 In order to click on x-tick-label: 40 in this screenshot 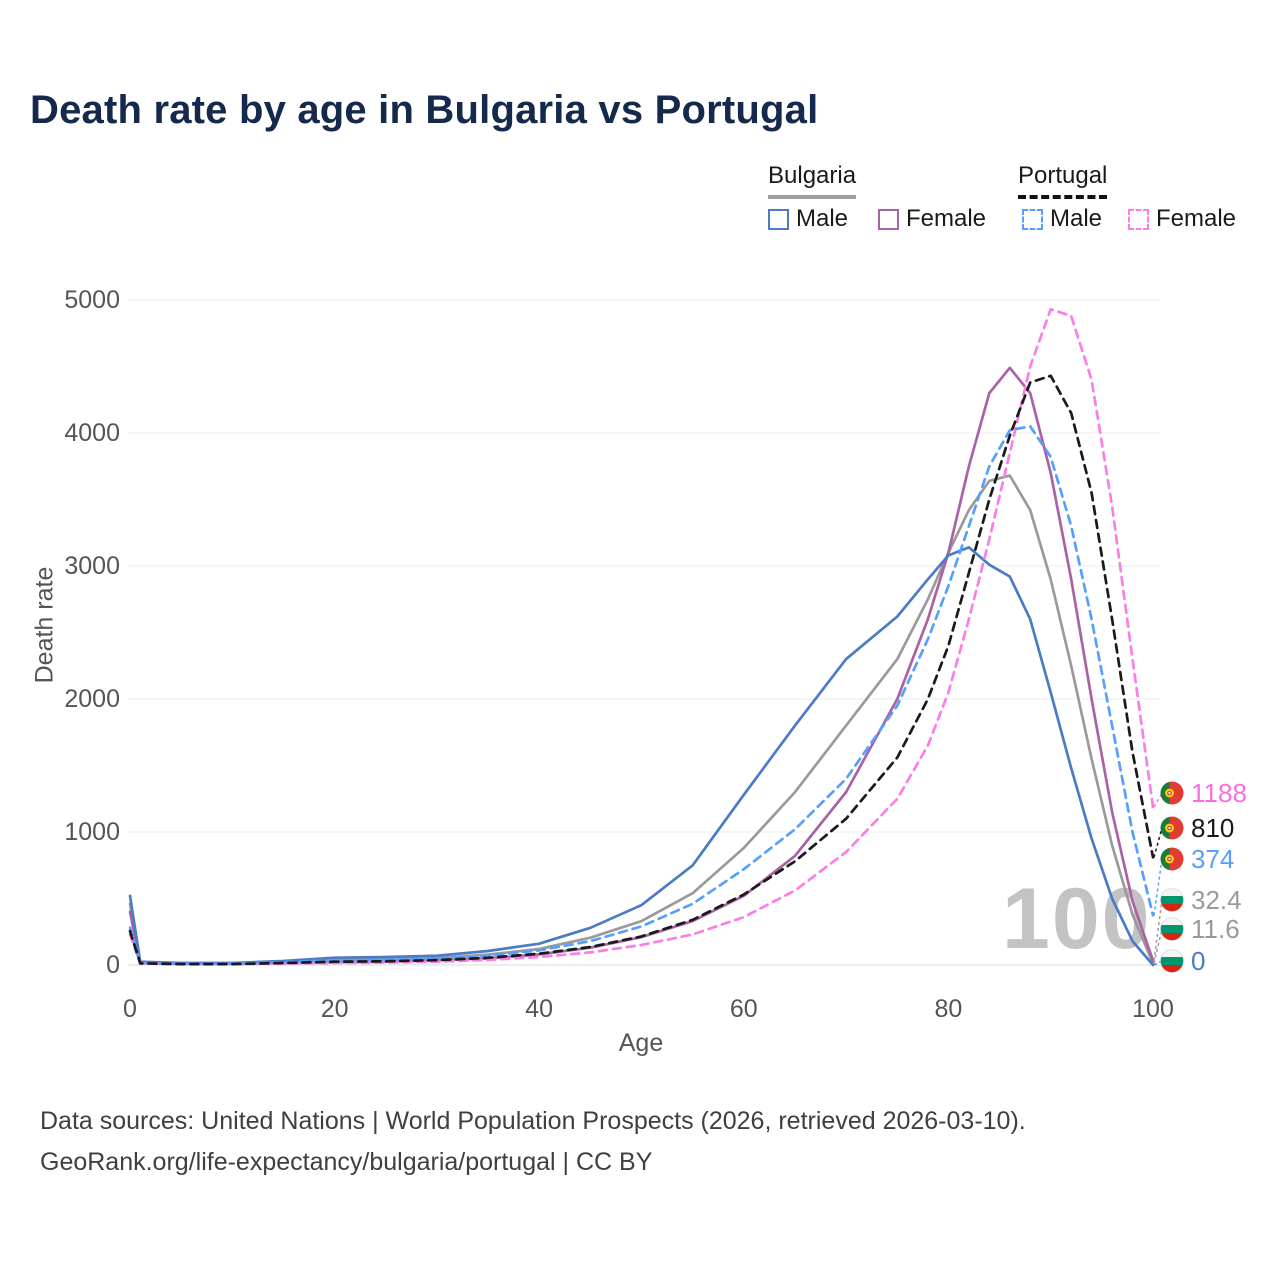, I will do `click(539, 1009)`.